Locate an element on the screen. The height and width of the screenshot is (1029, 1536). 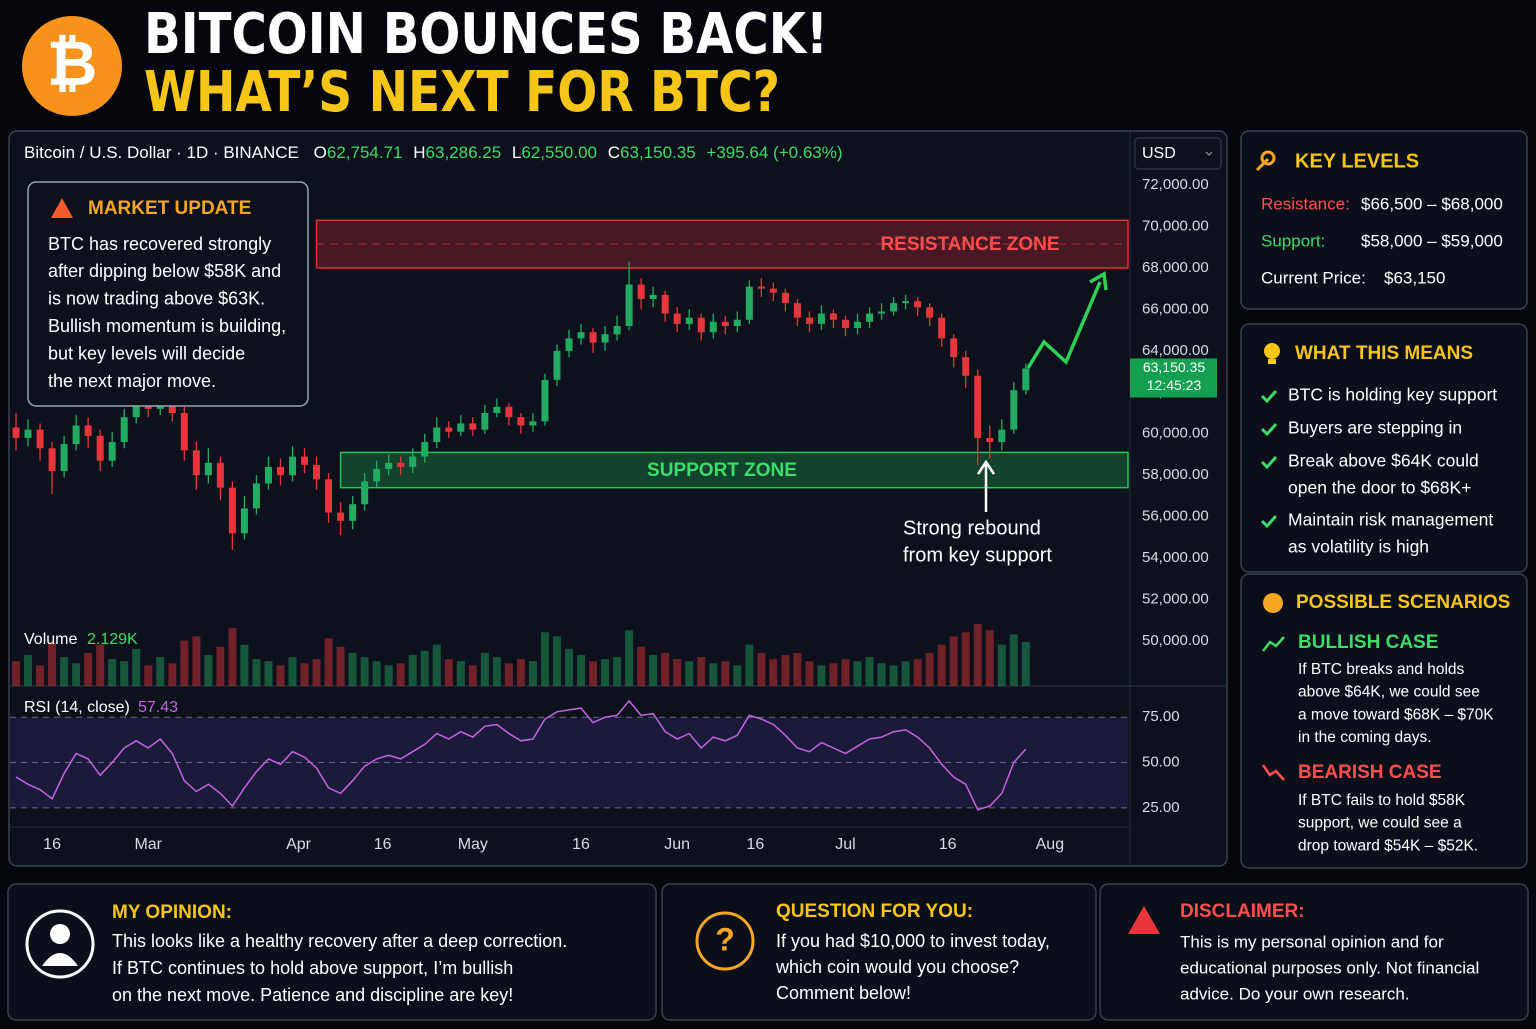
meaning-item: Buyers are stepping in is located at coordinates (1375, 428).